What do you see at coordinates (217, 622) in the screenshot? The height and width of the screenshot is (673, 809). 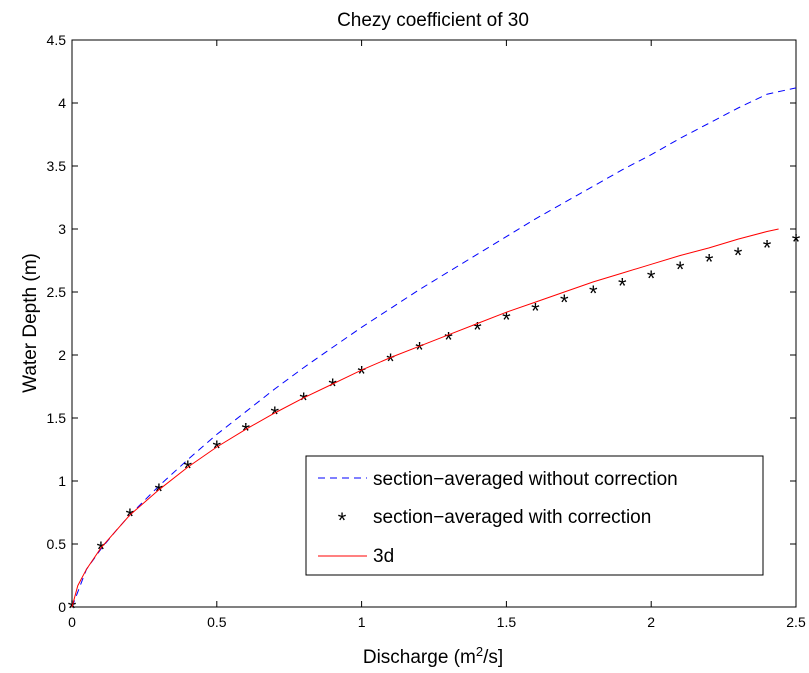 I see `x-tick-label: 0.5` at bounding box center [217, 622].